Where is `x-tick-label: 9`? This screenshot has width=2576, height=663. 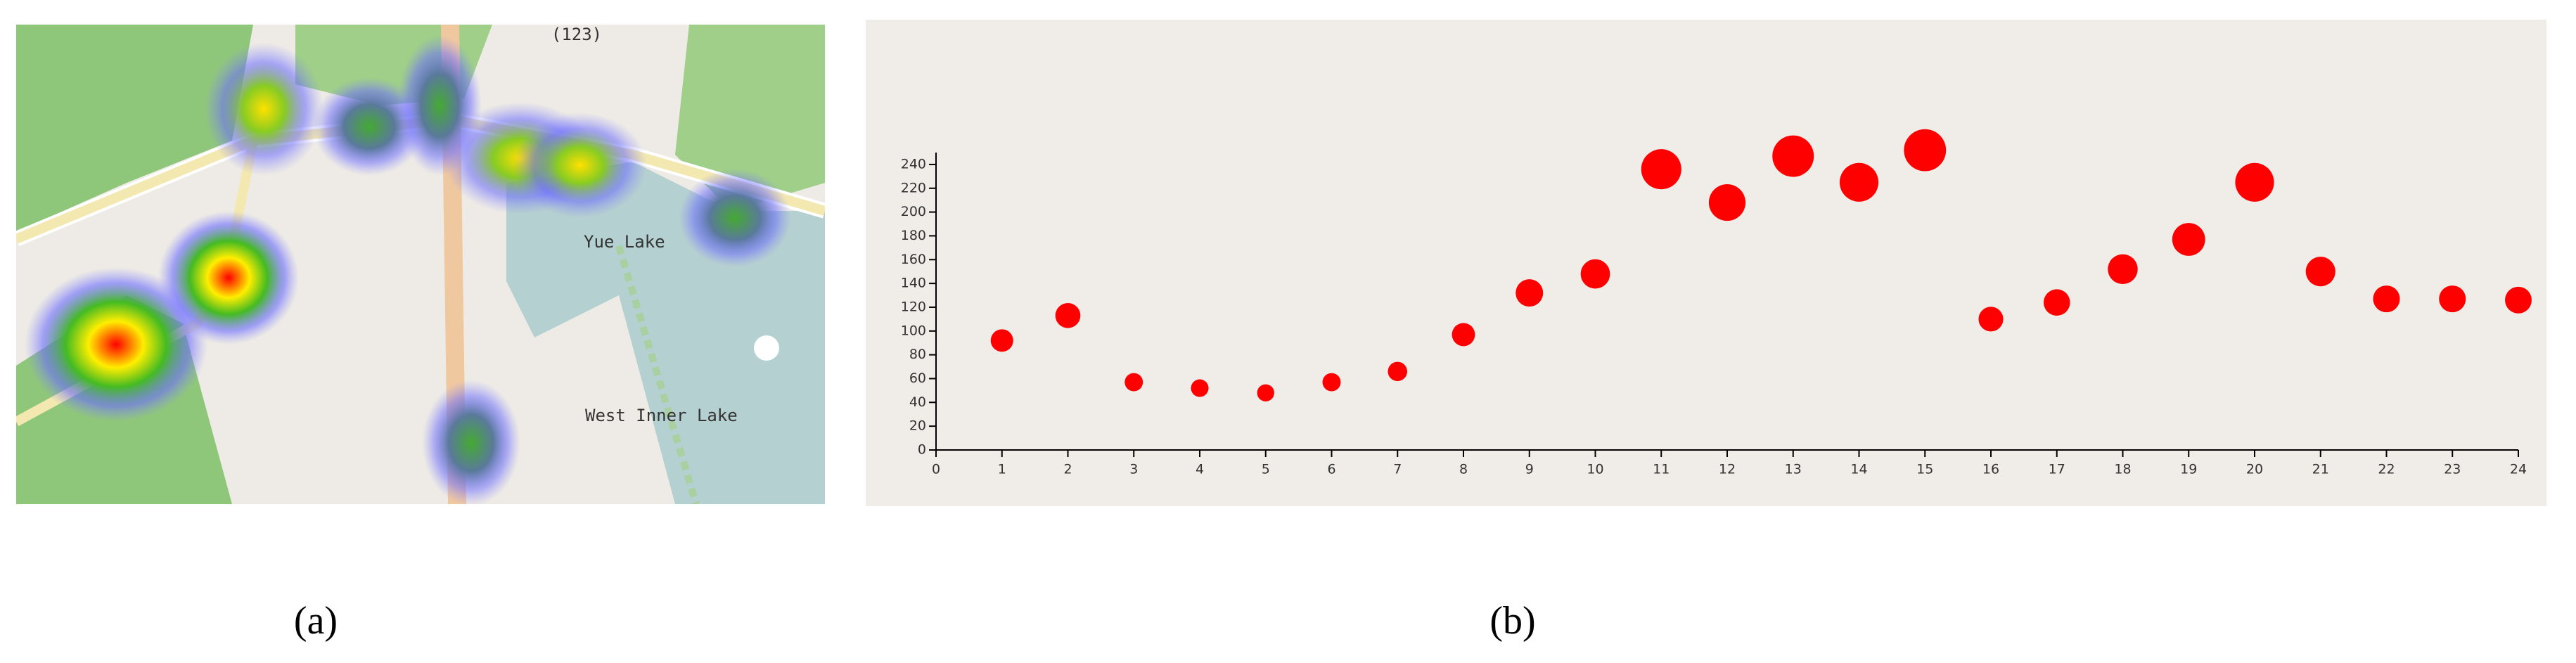
x-tick-label: 9 is located at coordinates (1529, 469).